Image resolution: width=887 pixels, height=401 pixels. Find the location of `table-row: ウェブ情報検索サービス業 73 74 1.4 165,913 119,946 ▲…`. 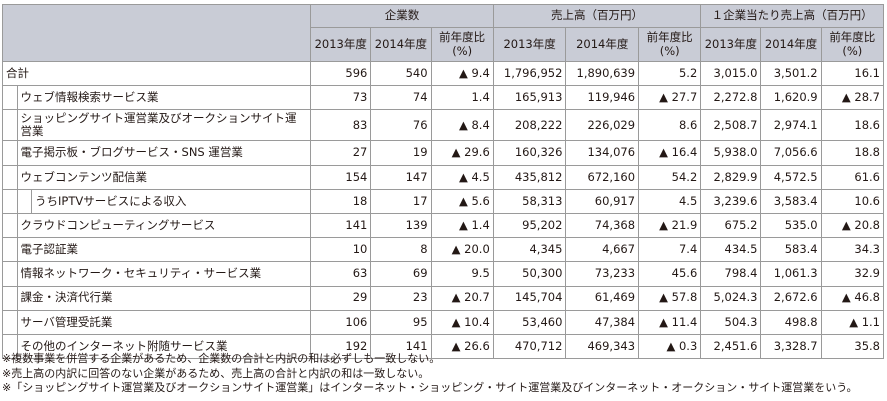

table-row: ウェブ情報検索サービス業 73 74 1.4 165,913 119,946 ▲… is located at coordinates (443, 98).